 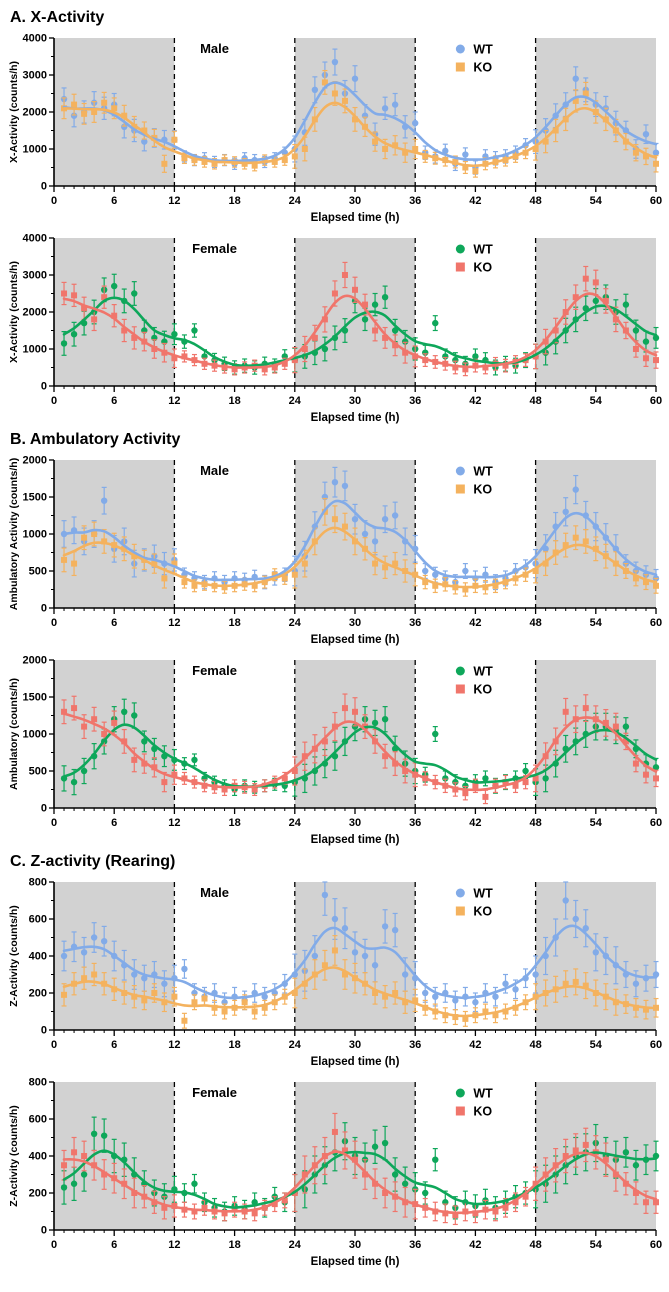 What do you see at coordinates (14, 734) in the screenshot?
I see `y-axis-title: Ambulatory (counts/h)` at bounding box center [14, 734].